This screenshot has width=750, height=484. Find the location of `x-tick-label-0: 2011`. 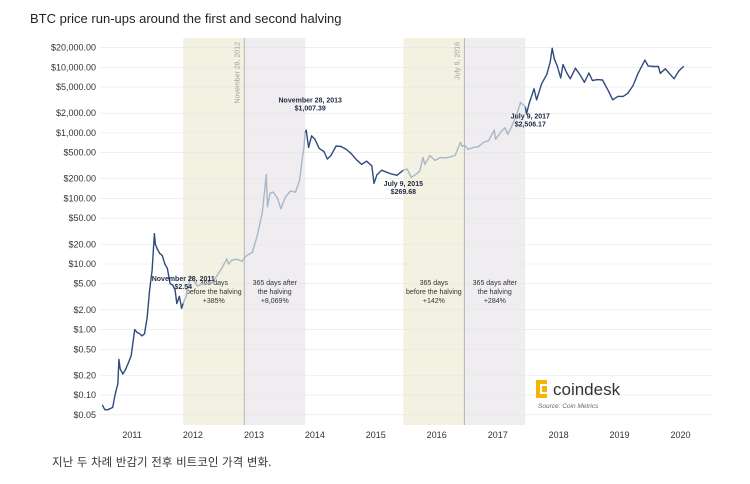

x-tick-label-0: 2011 is located at coordinates (131, 435).